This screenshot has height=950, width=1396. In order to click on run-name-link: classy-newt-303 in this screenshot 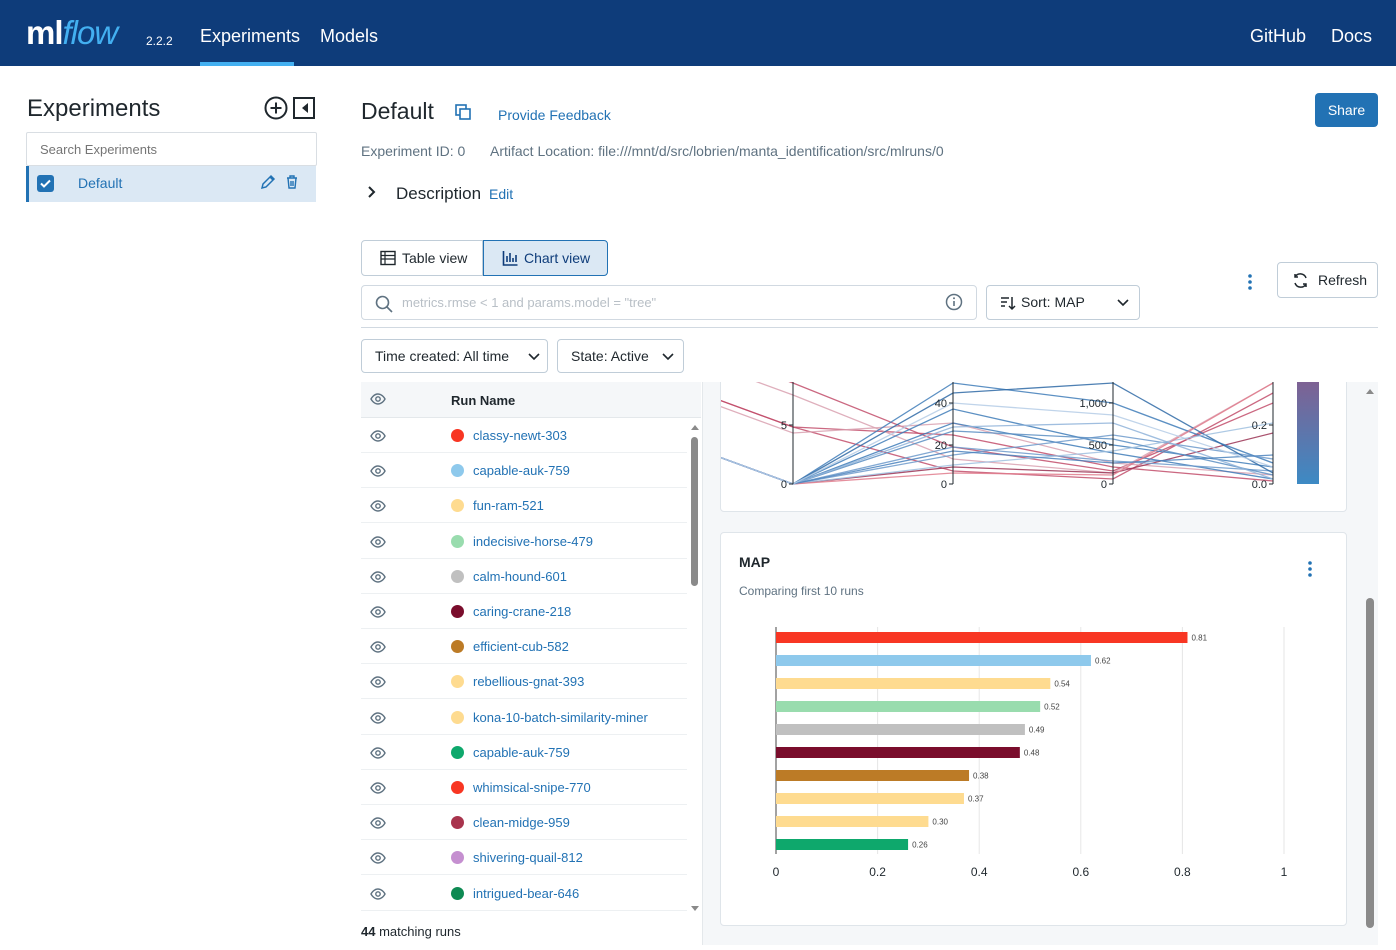, I will do `click(520, 435)`.